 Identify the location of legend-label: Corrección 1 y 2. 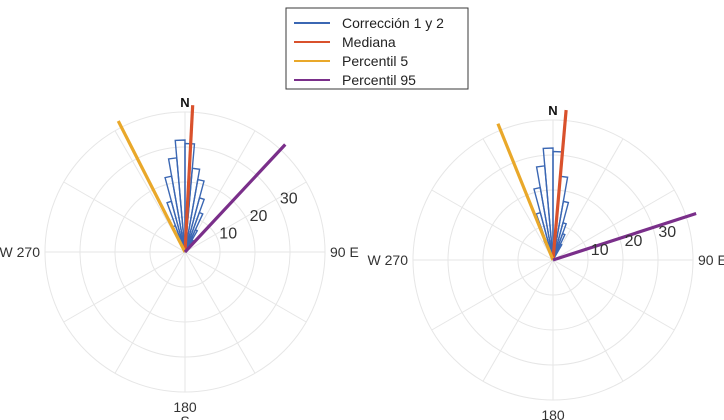
(393, 23).